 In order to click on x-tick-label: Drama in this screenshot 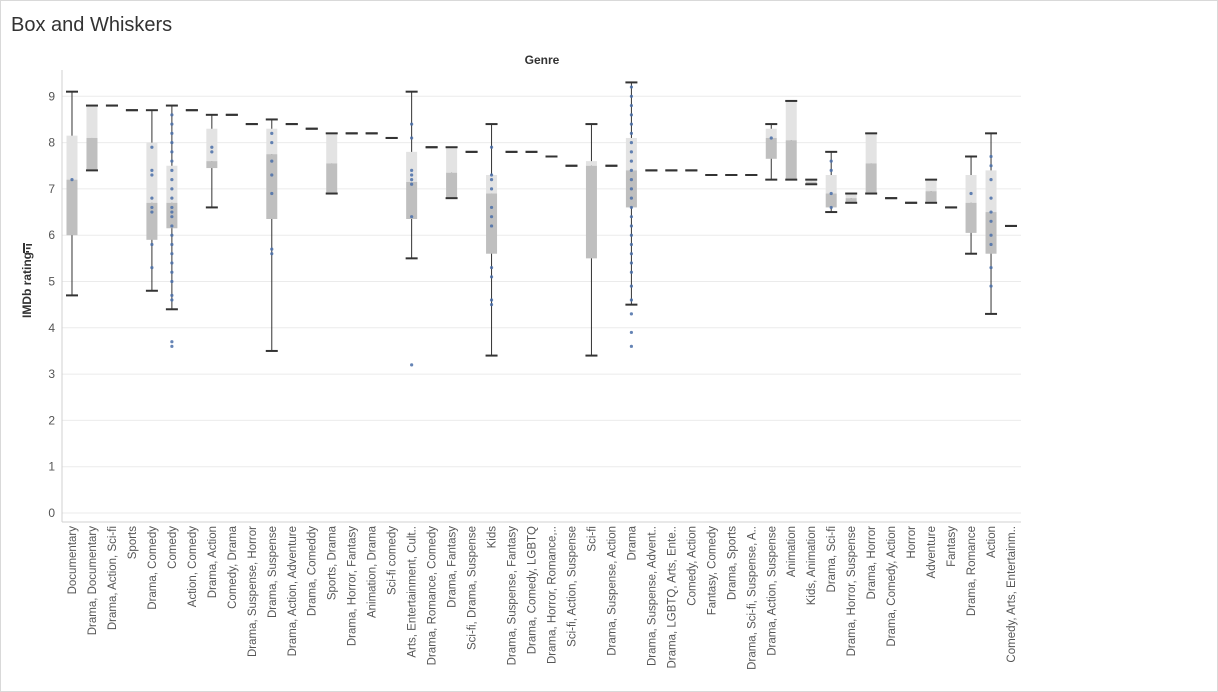, I will do `click(632, 542)`.